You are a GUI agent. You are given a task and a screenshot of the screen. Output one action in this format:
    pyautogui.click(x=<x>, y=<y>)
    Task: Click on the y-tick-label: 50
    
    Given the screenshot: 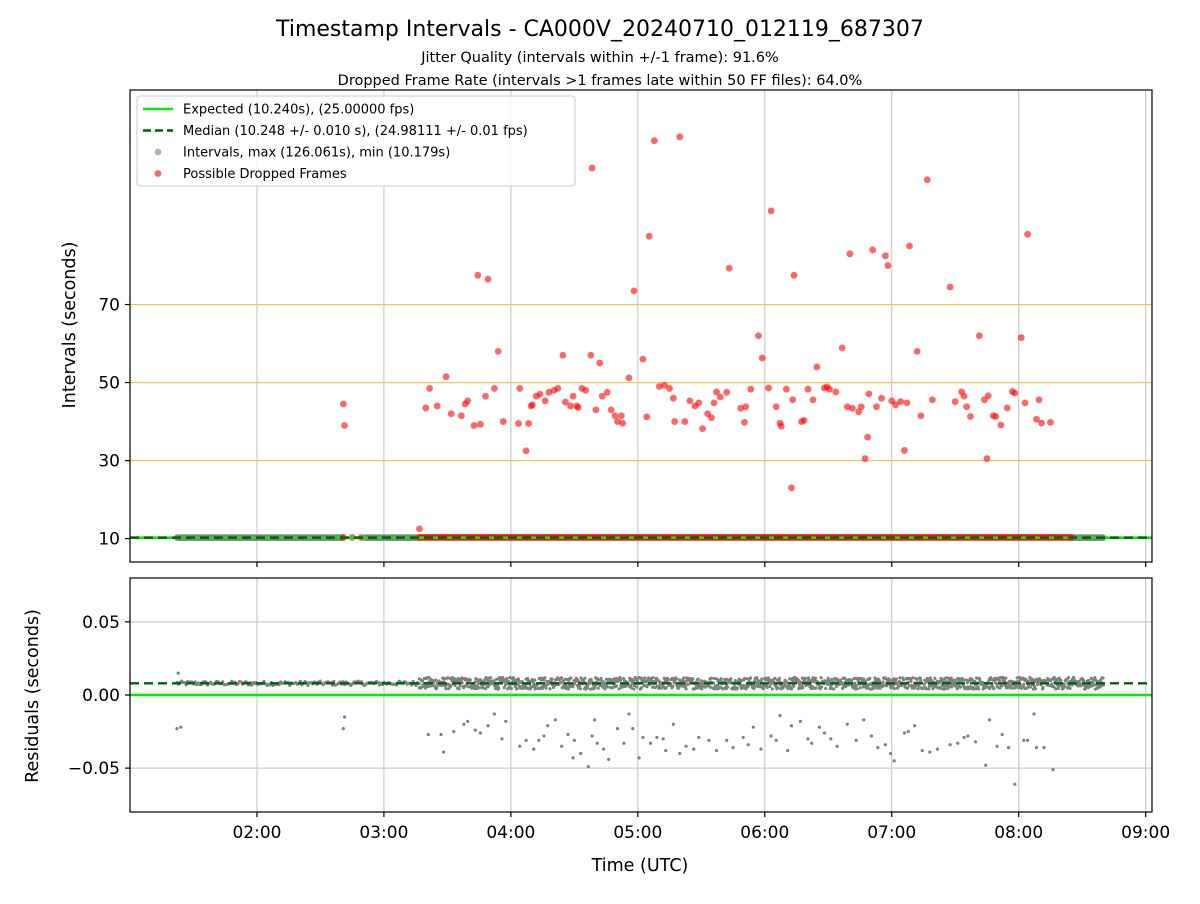 What is the action you would take?
    pyautogui.click(x=109, y=384)
    